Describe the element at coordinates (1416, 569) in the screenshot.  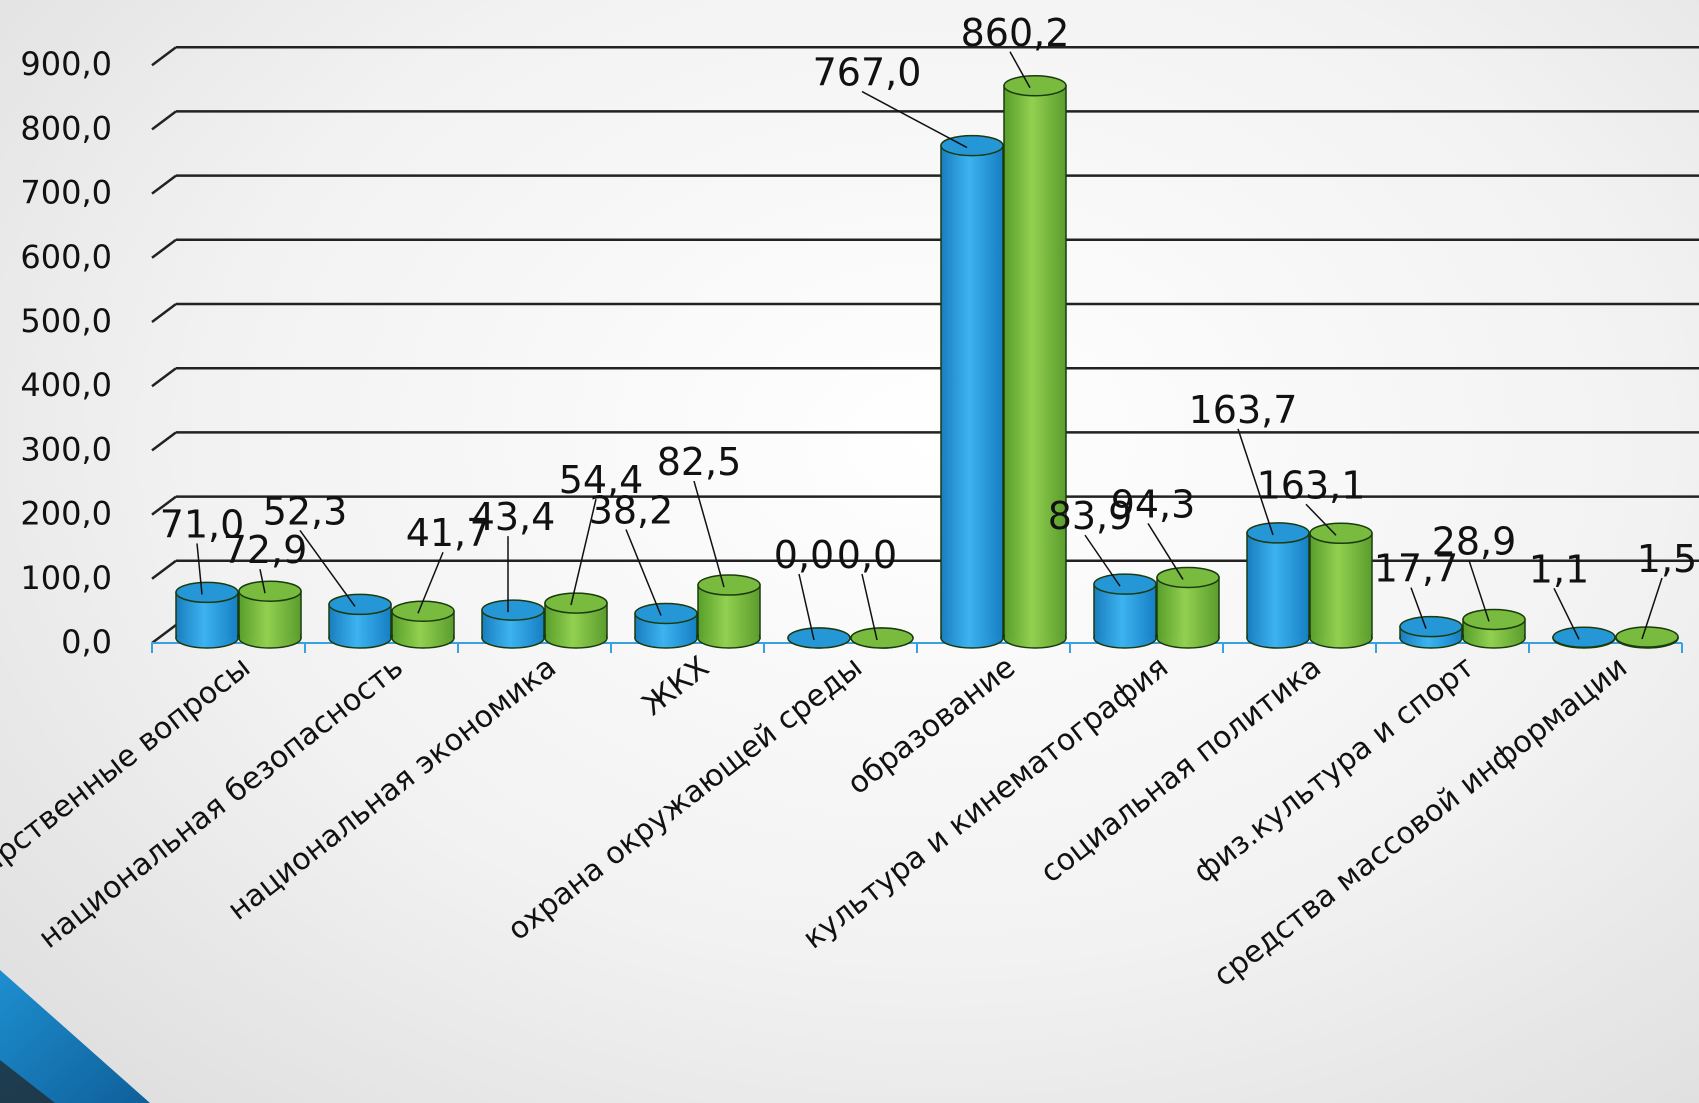
I see `data-label: 17,7` at that location.